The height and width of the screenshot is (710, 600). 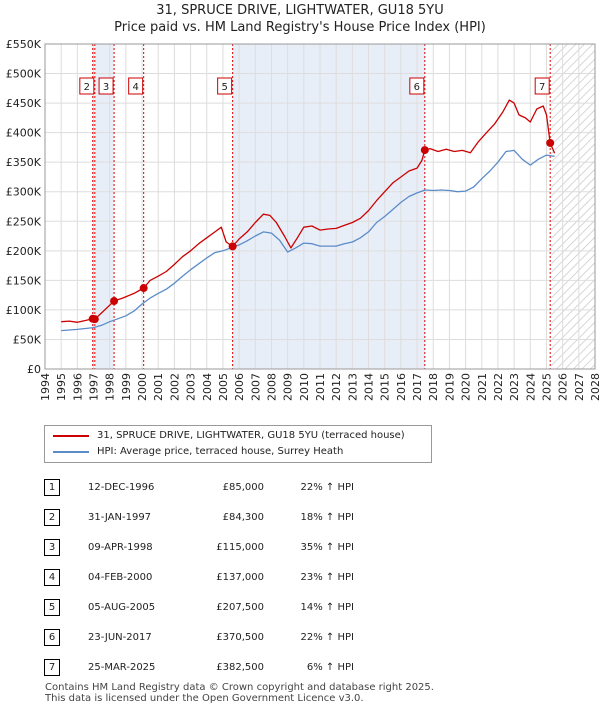 I want to click on x-tick-label-2004: 2004, so click(x=207, y=387).